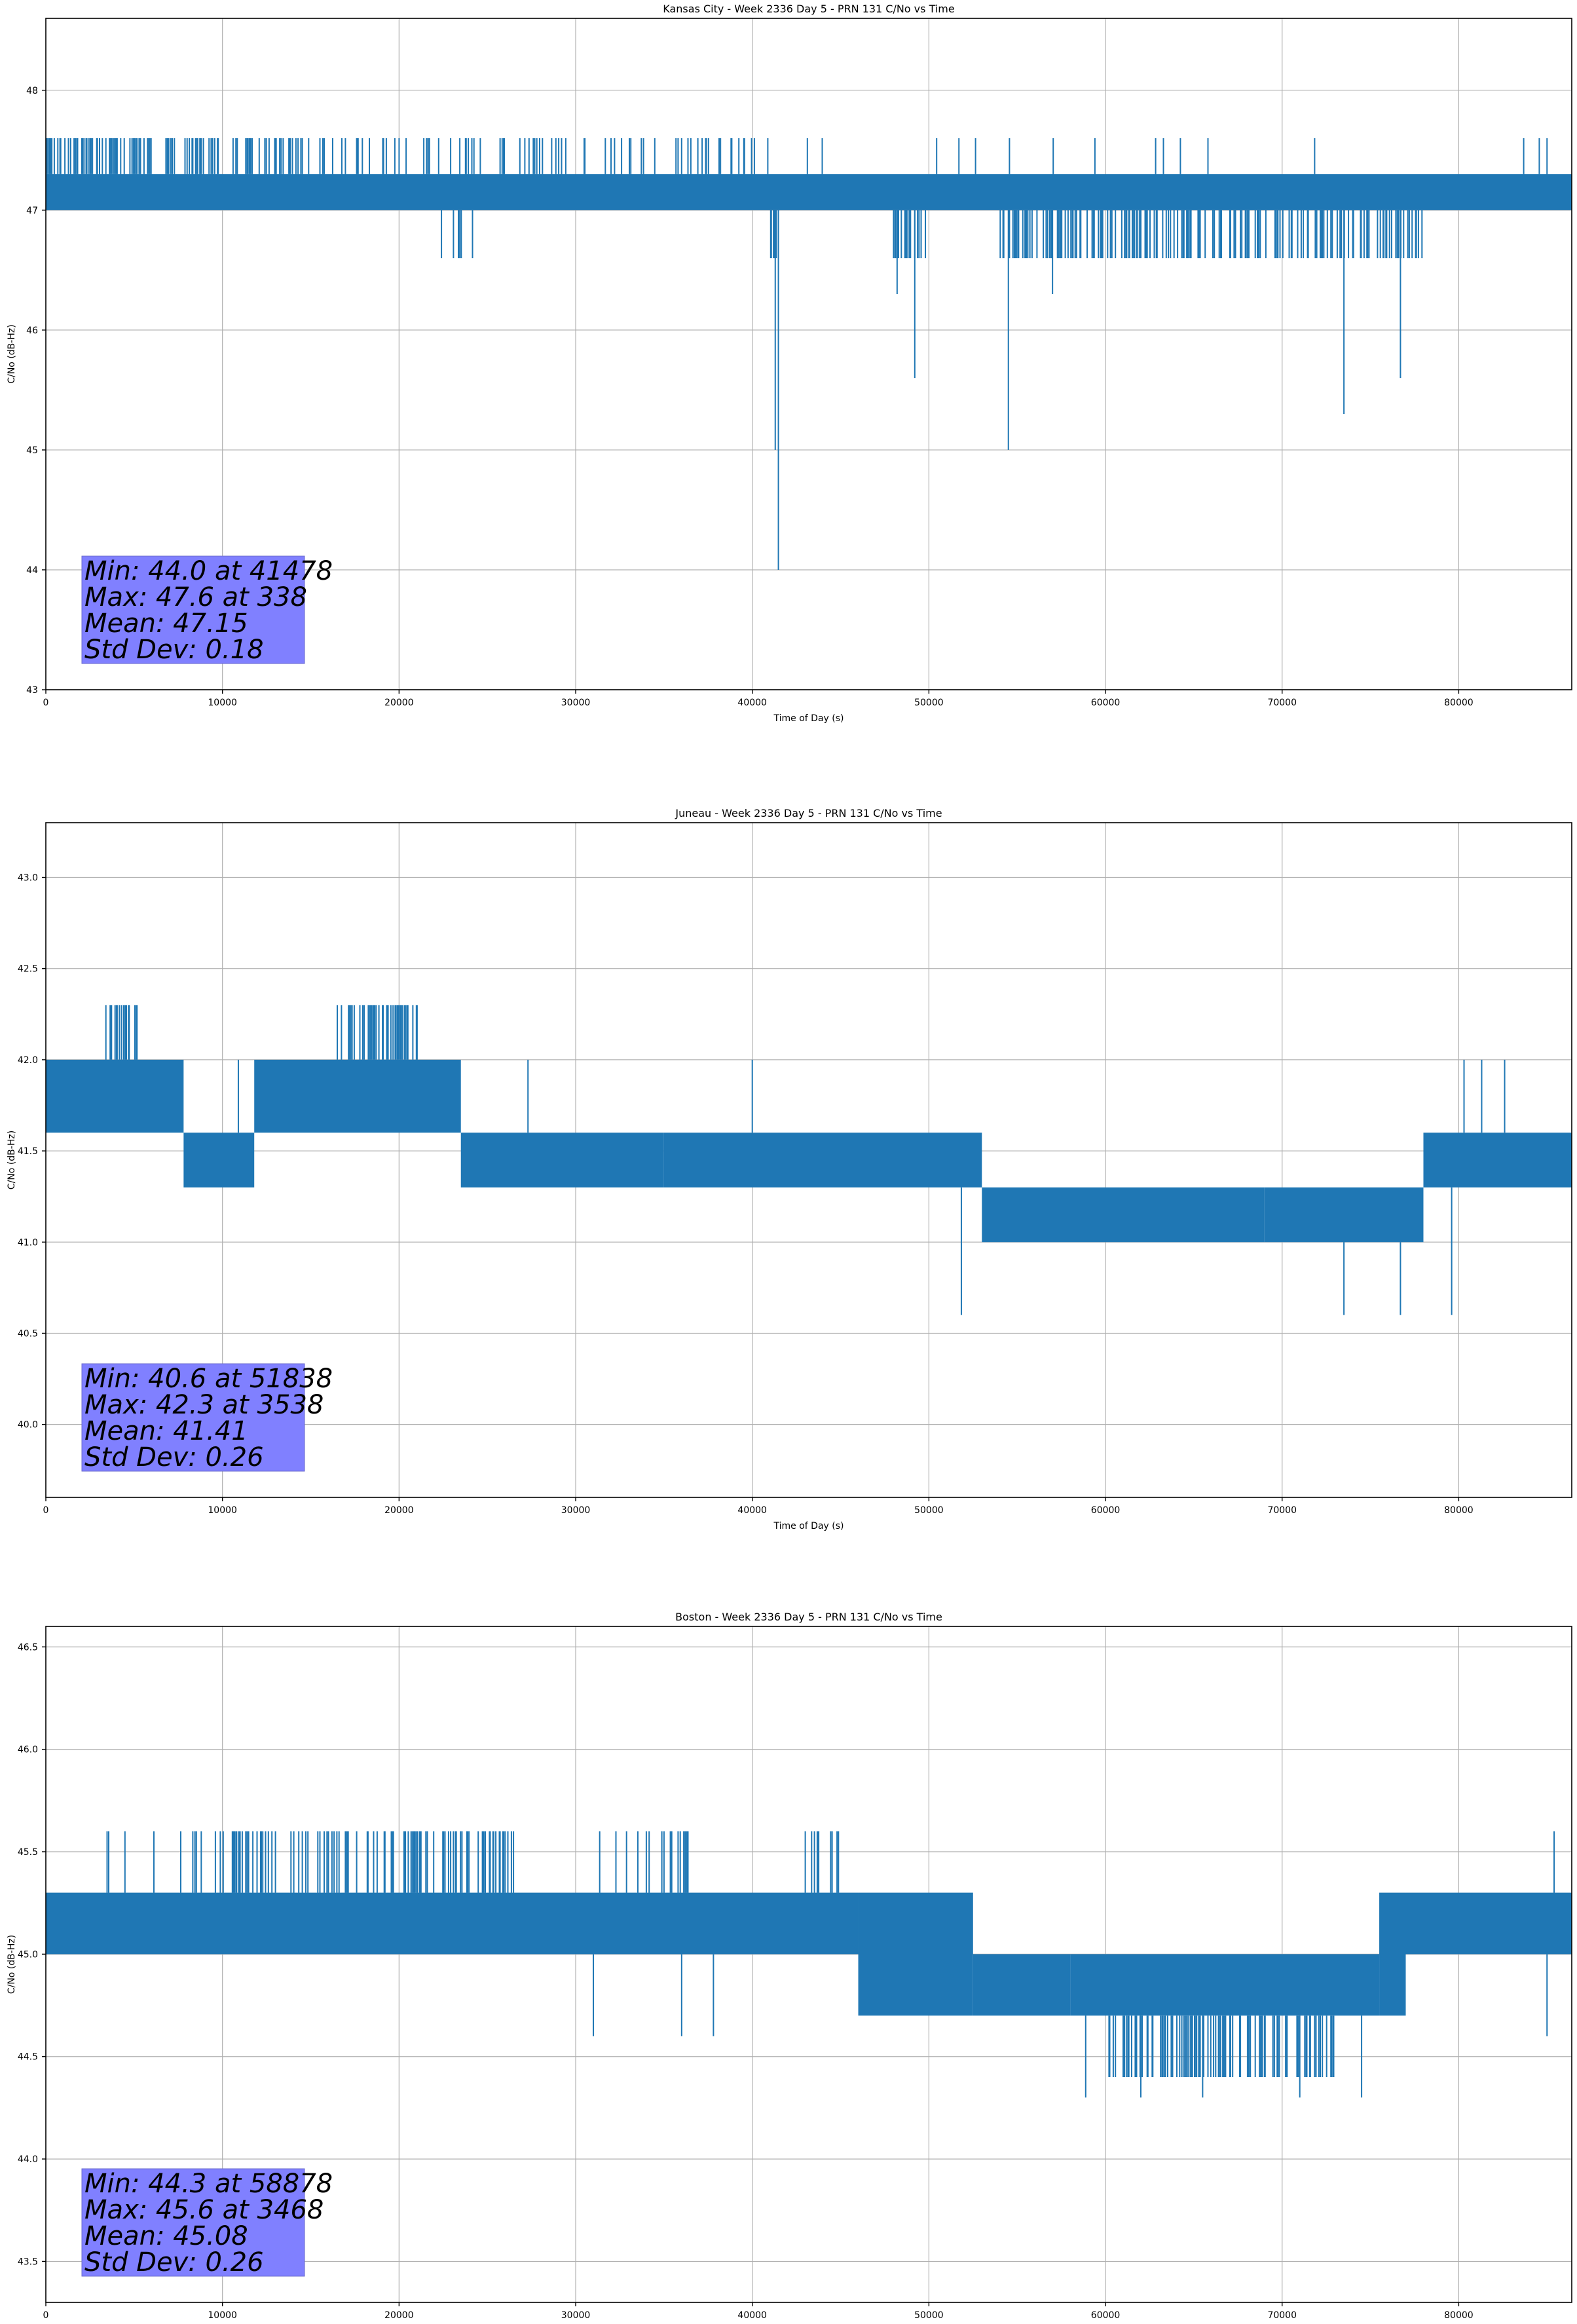 The height and width of the screenshot is (2324, 1577). Describe the element at coordinates (28, 1750) in the screenshot. I see `y-tick-label: 46.0` at that location.